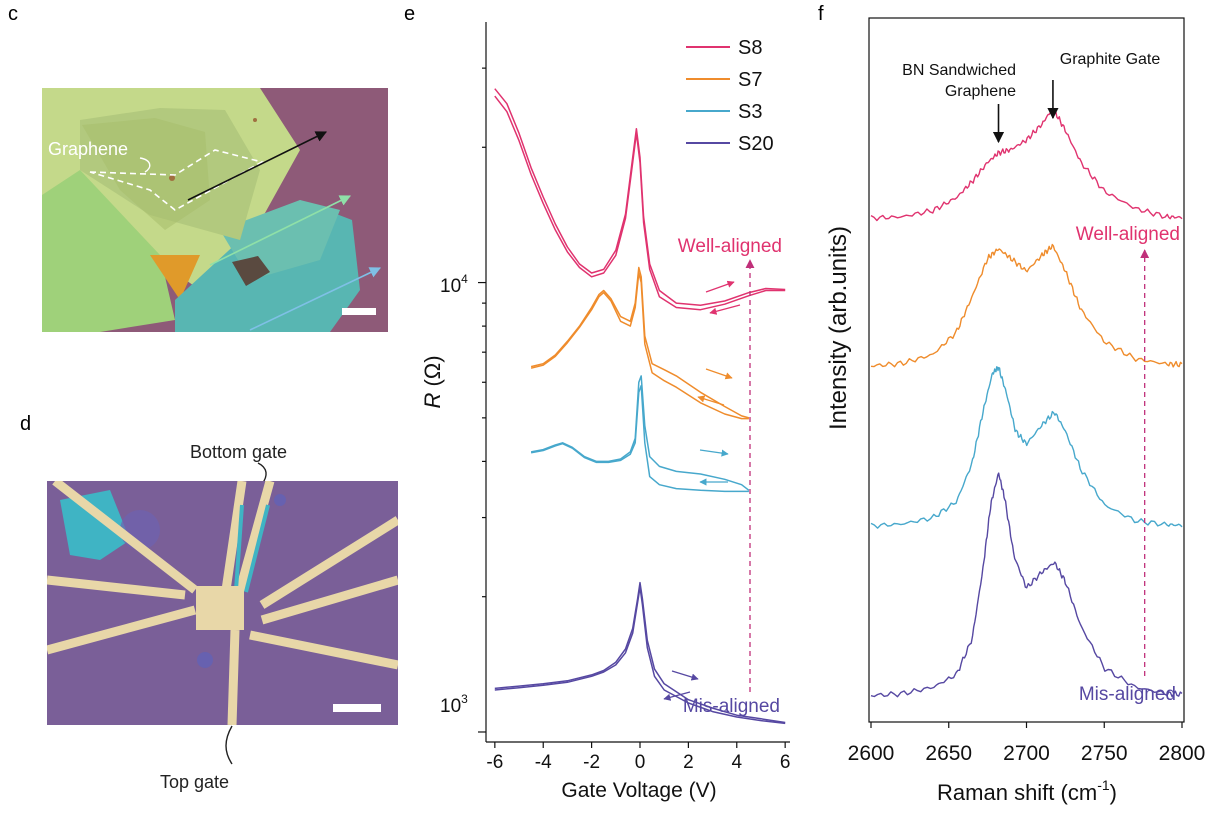  What do you see at coordinates (725, 309) in the screenshot?
I see `sweep-arrow-s8-backward` at bounding box center [725, 309].